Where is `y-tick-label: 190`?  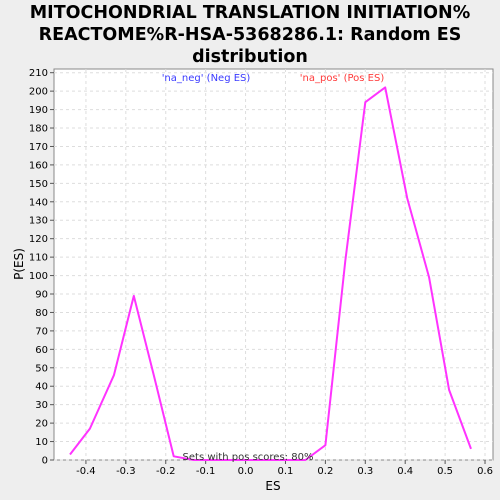
y-tick-label: 190 is located at coordinates (38, 110).